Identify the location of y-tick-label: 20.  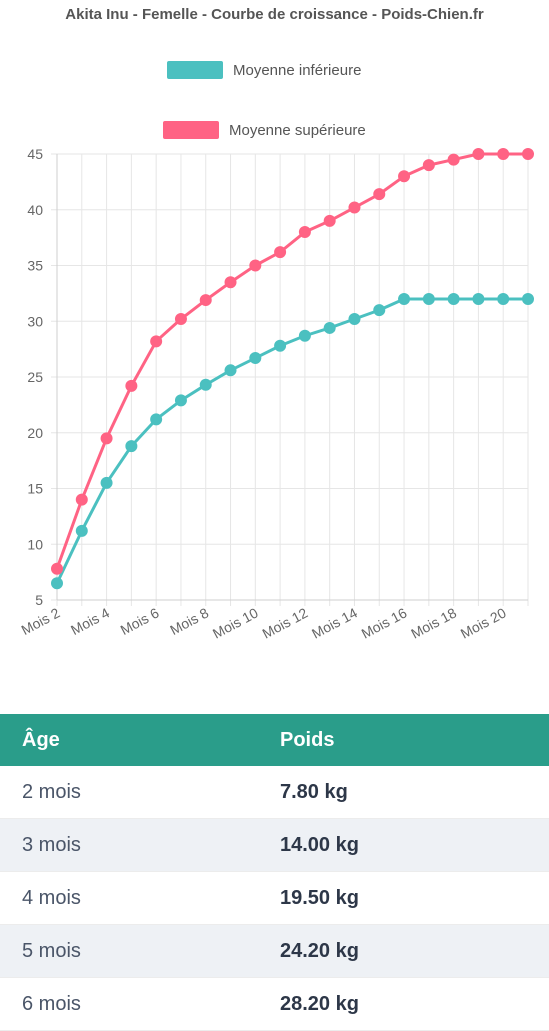
(35, 433).